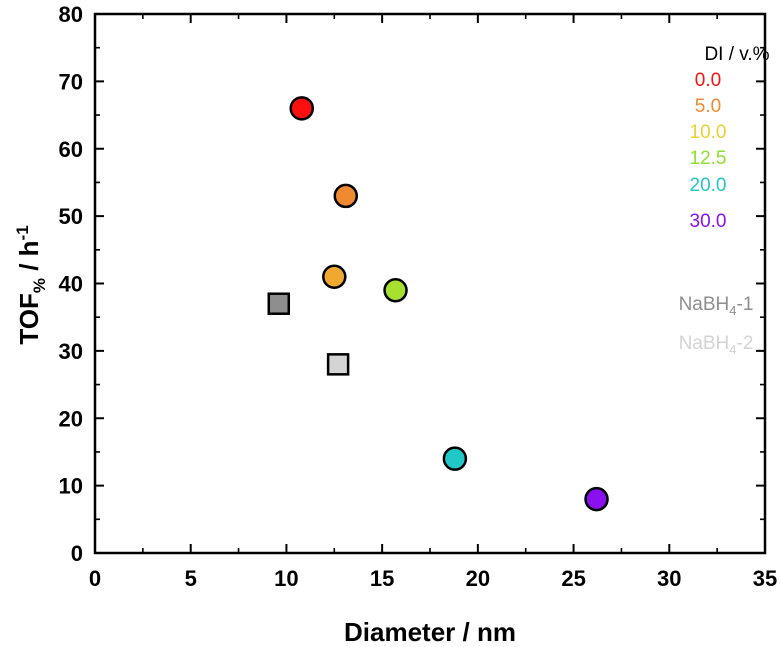  Describe the element at coordinates (382, 578) in the screenshot. I see `x-tick-label: 15` at that location.